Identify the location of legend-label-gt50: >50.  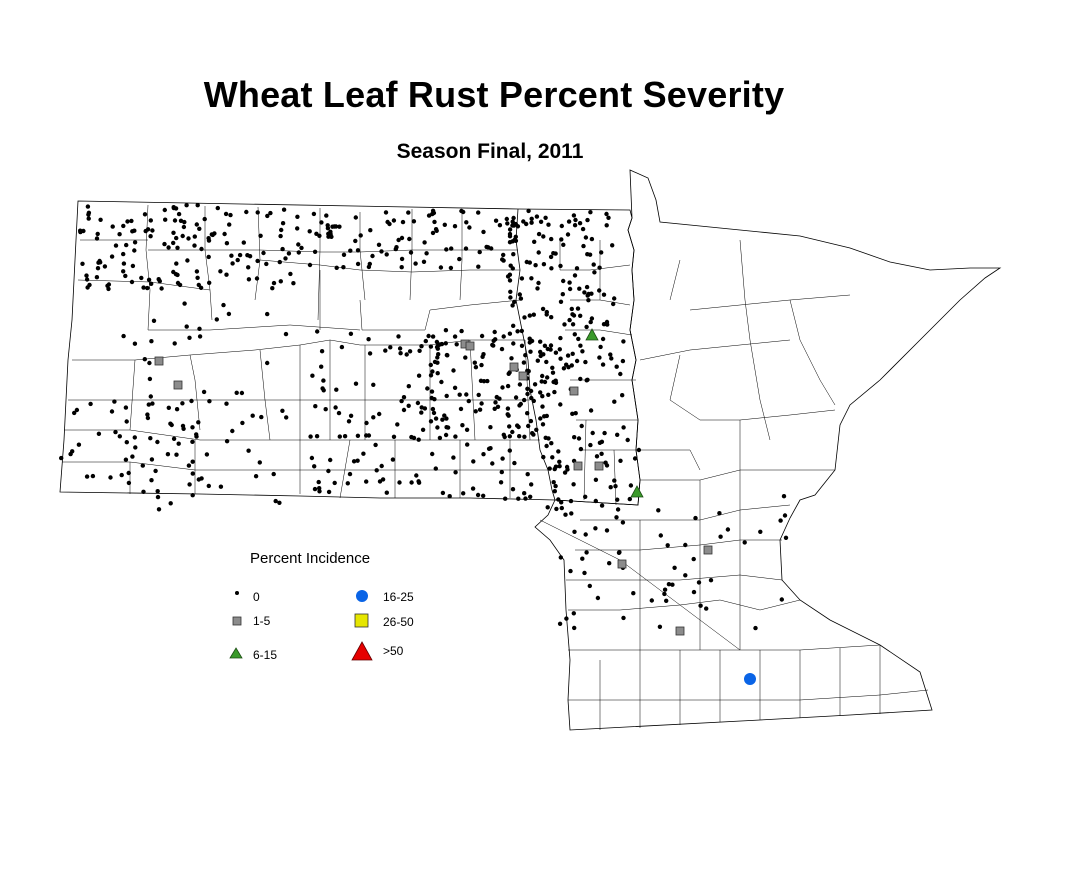
(393, 651).